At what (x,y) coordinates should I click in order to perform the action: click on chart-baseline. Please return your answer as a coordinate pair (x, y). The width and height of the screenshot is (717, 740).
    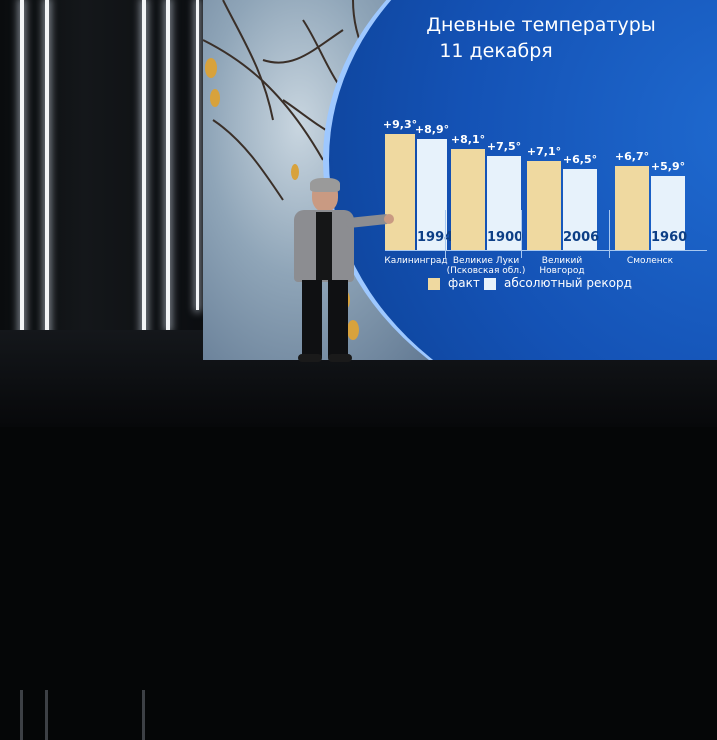
    Looking at the image, I should click on (546, 250).